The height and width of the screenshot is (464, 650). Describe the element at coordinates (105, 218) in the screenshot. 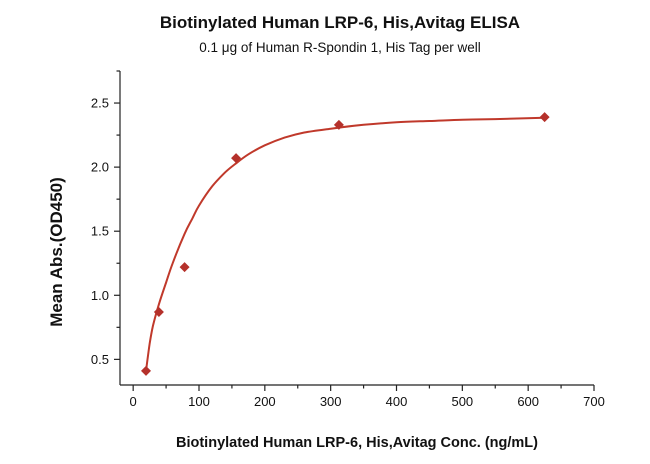

I see `y-axis-ticks: 0.5 1.0 1.5 2.0 2.5` at that location.